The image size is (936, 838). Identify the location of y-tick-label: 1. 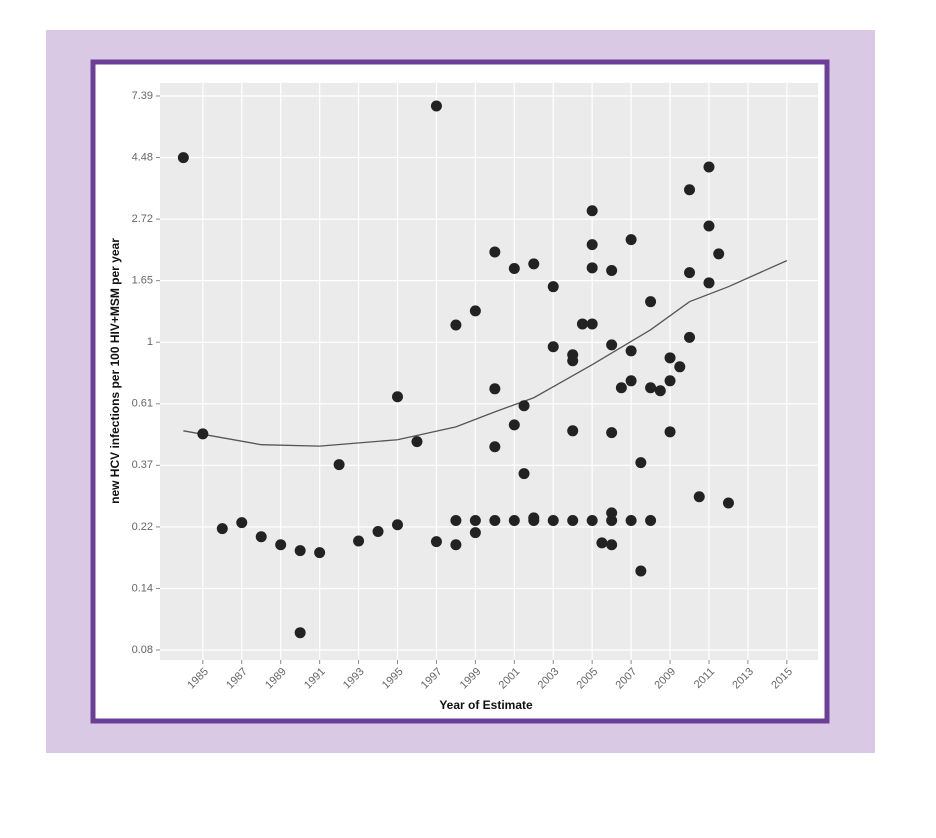
(150, 342).